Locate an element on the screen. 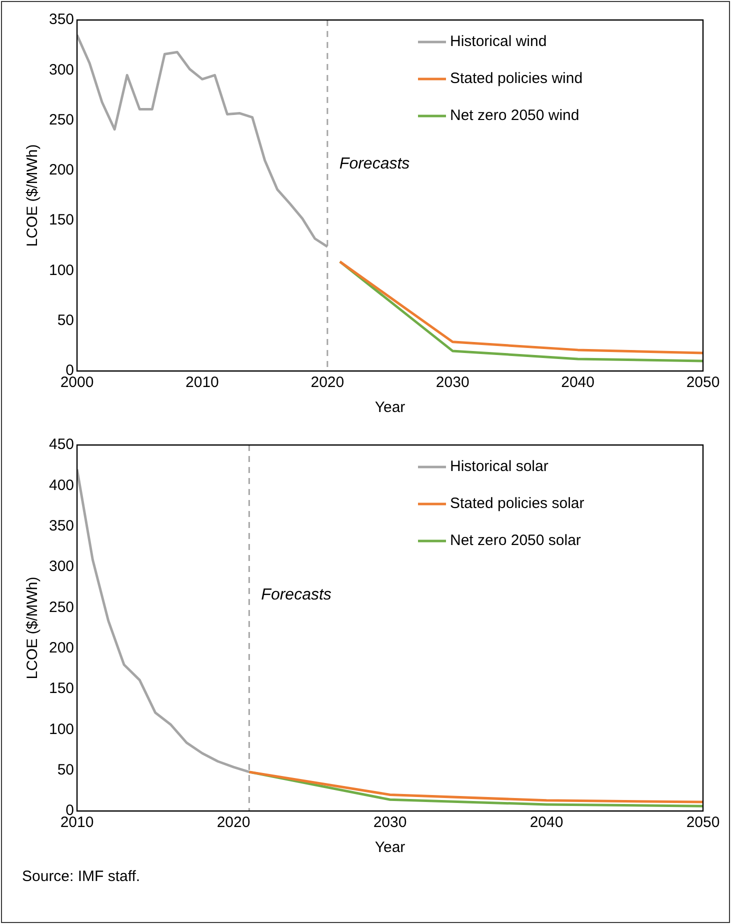 The height and width of the screenshot is (924, 731). legend-label: Stated policies wind is located at coordinates (516, 79).